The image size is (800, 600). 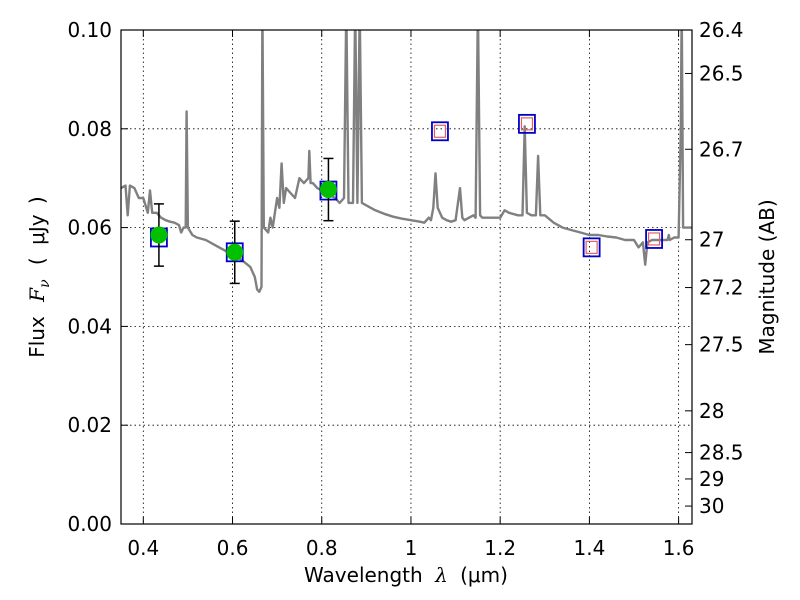 What do you see at coordinates (37, 295) in the screenshot?
I see `y-axis-label-symbol: F` at bounding box center [37, 295].